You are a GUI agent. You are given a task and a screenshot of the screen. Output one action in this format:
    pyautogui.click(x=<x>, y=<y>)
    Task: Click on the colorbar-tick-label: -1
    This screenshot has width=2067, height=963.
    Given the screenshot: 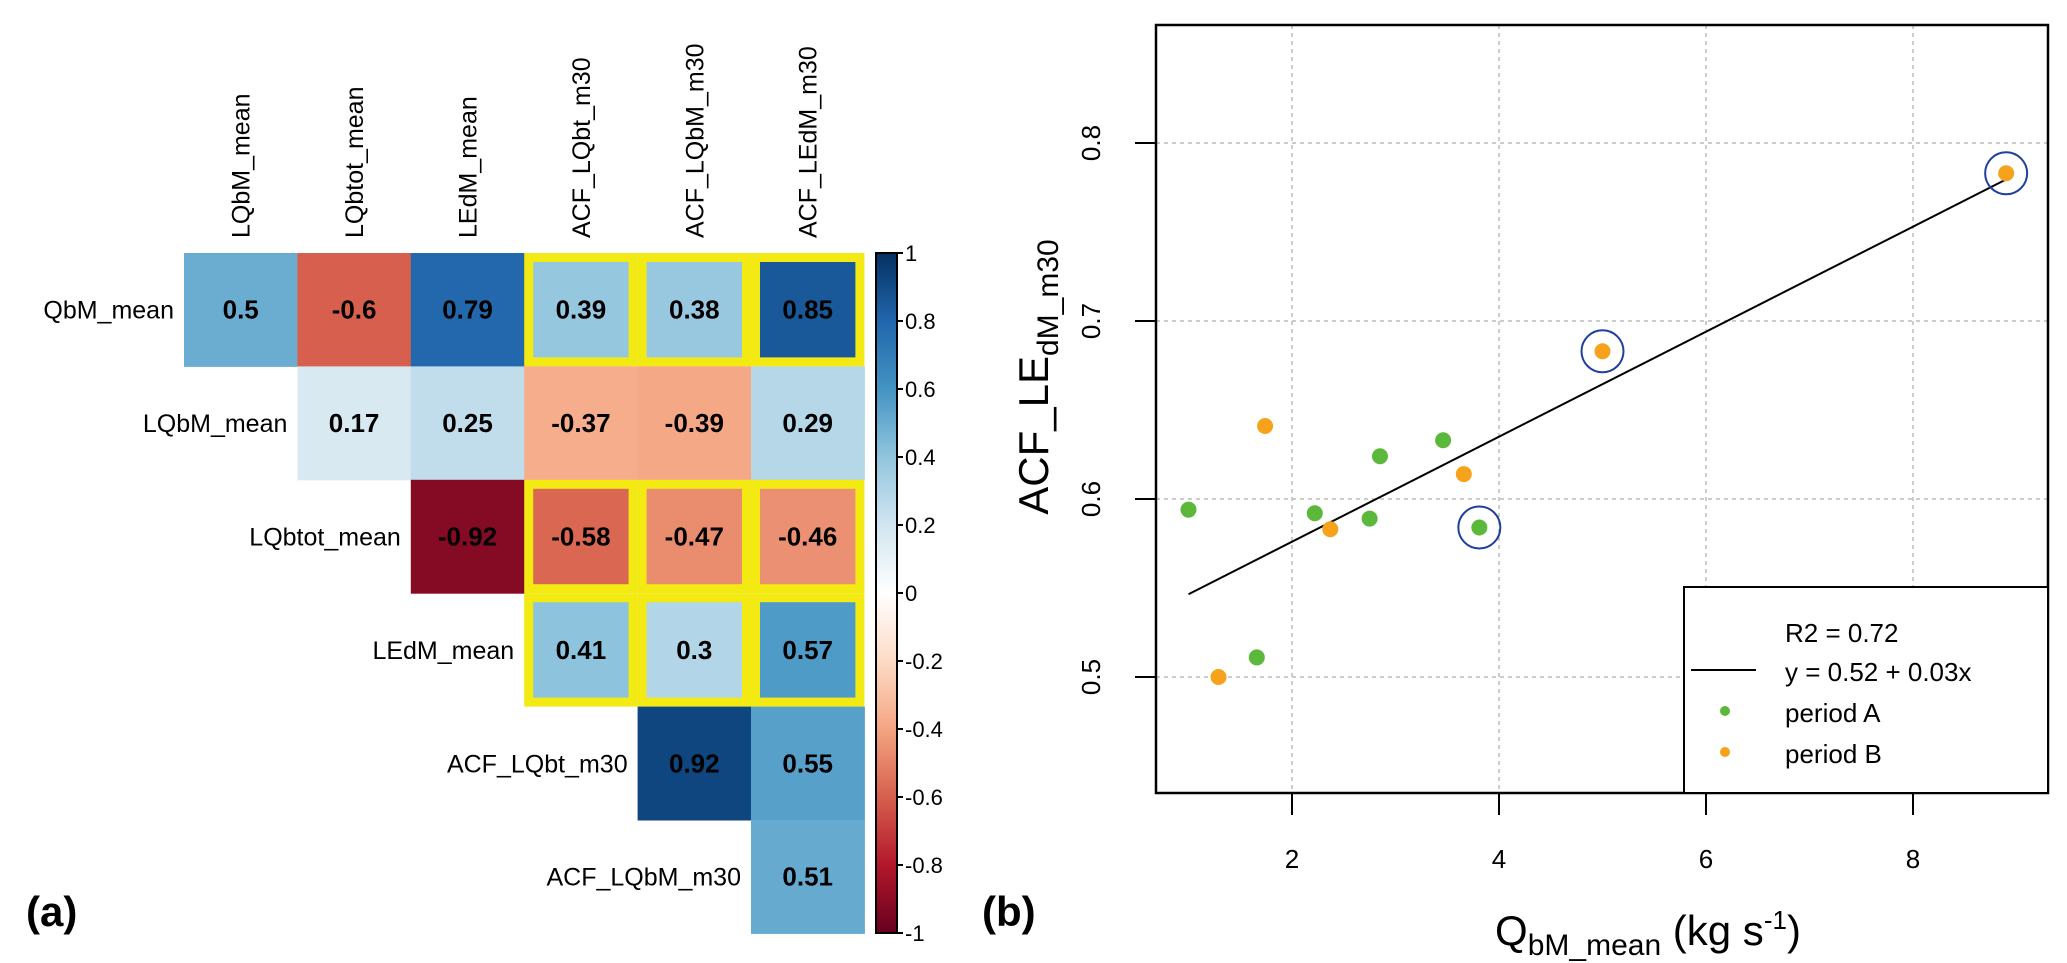 What is the action you would take?
    pyautogui.click(x=915, y=933)
    